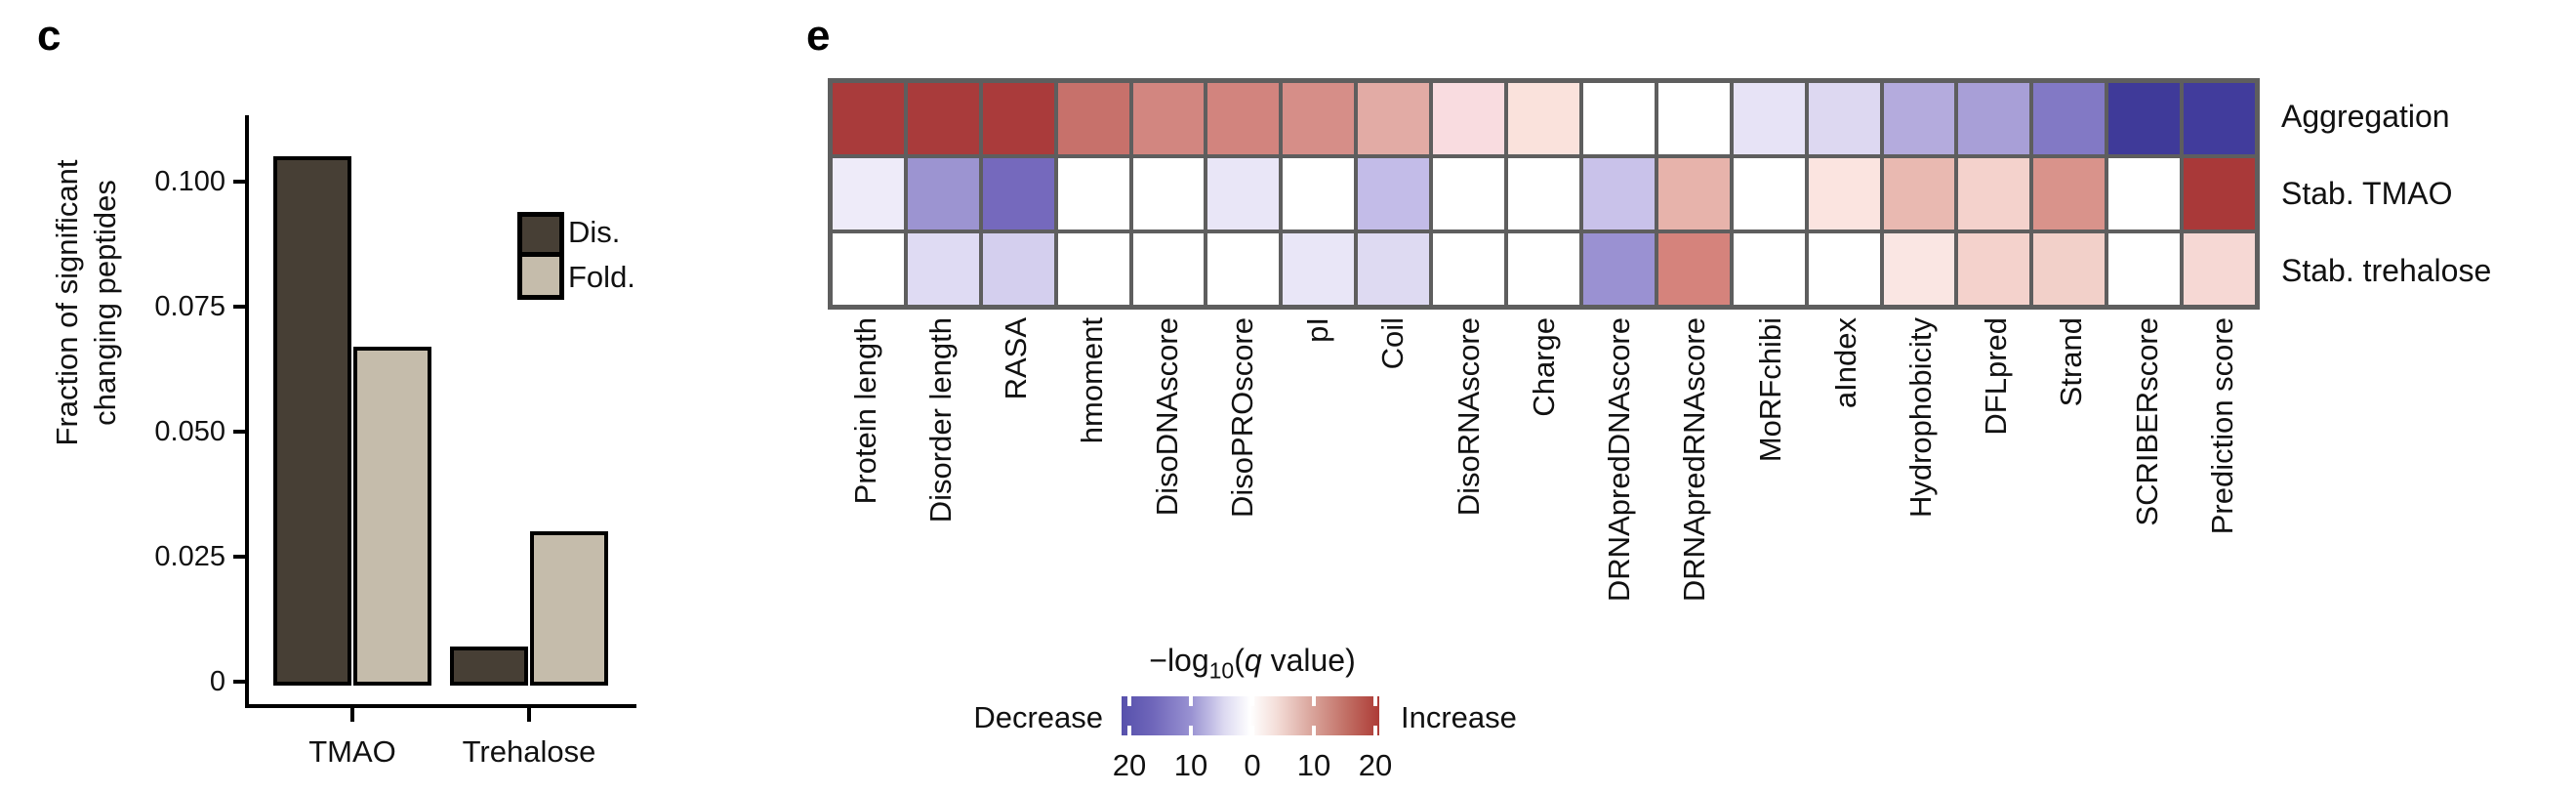  Describe the element at coordinates (1252, 765) in the screenshot. I see `colorbar-tick-number: 0` at that location.